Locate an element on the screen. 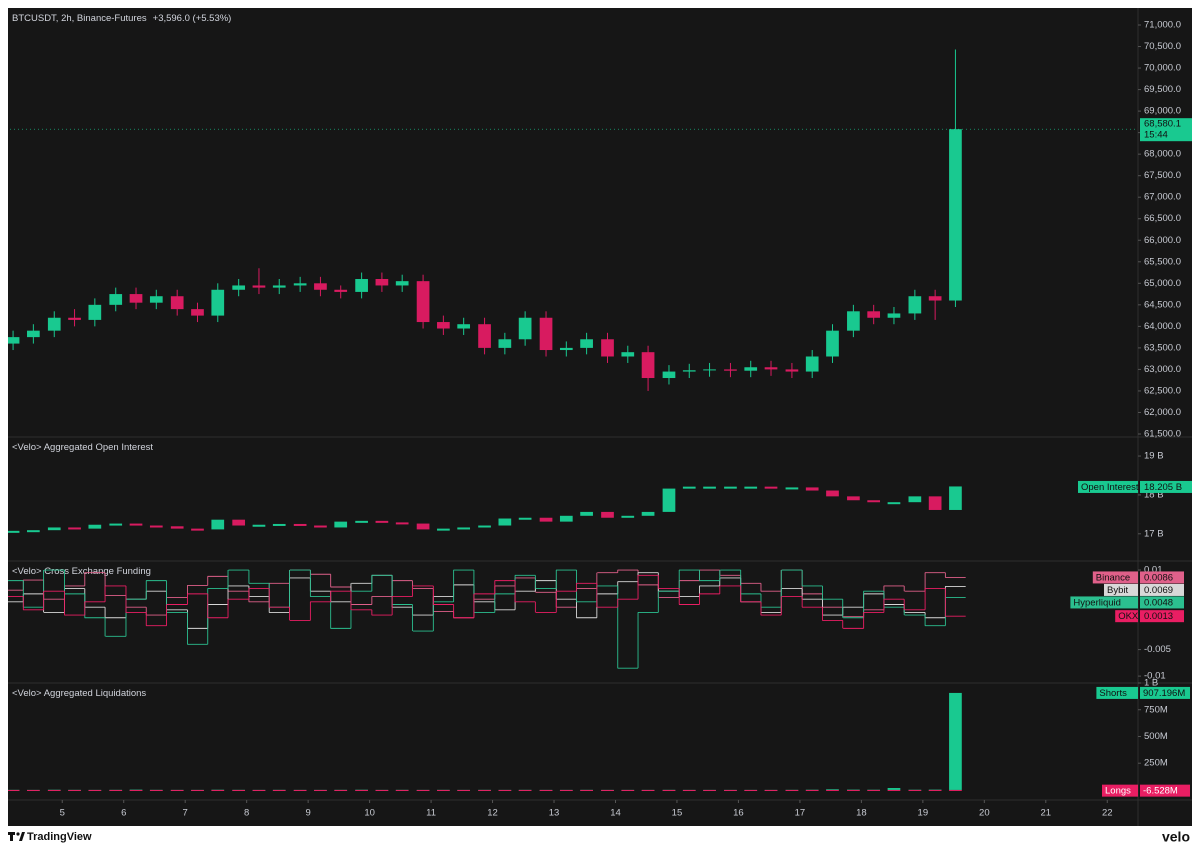 Image resolution: width=1200 pixels, height=850 pixels. y-tick-label: 1 B is located at coordinates (1151, 683).